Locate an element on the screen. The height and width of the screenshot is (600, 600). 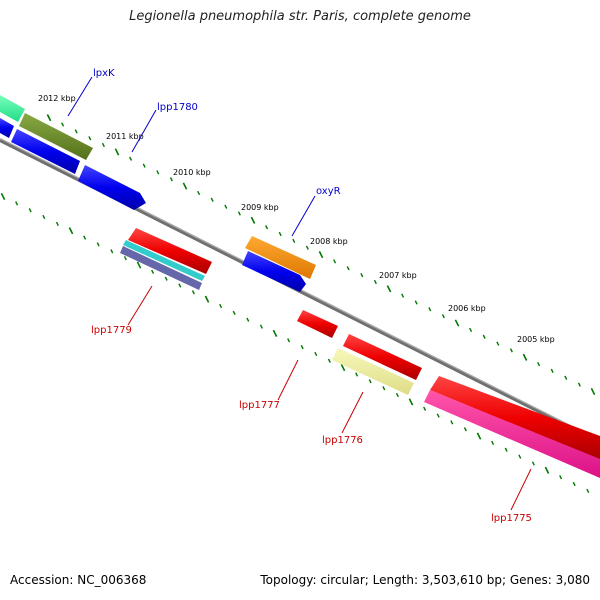
scale-label: 2005 kbp is located at coordinates (536, 339).